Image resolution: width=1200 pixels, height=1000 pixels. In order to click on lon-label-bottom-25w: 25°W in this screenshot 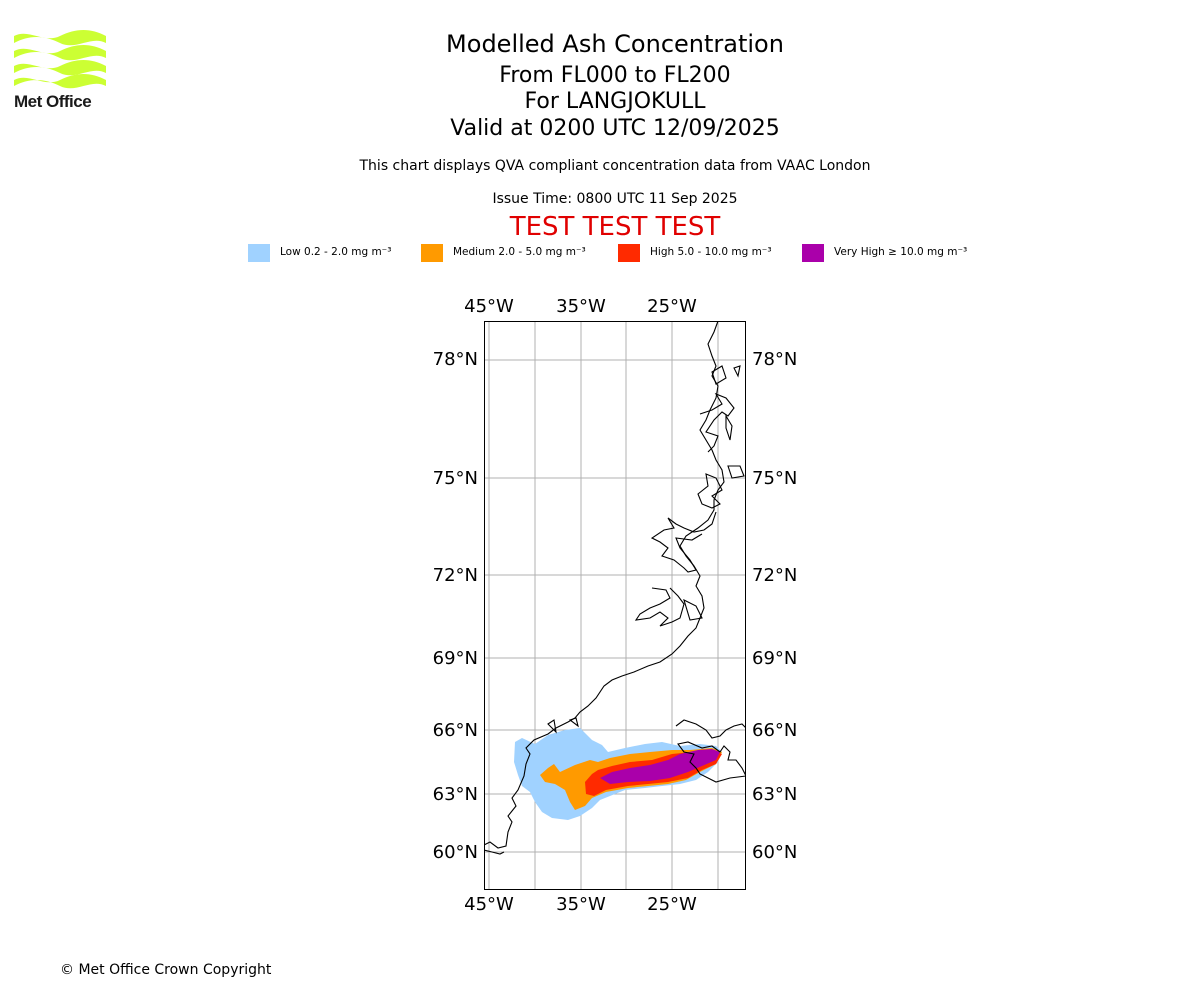, I will do `click(672, 904)`.